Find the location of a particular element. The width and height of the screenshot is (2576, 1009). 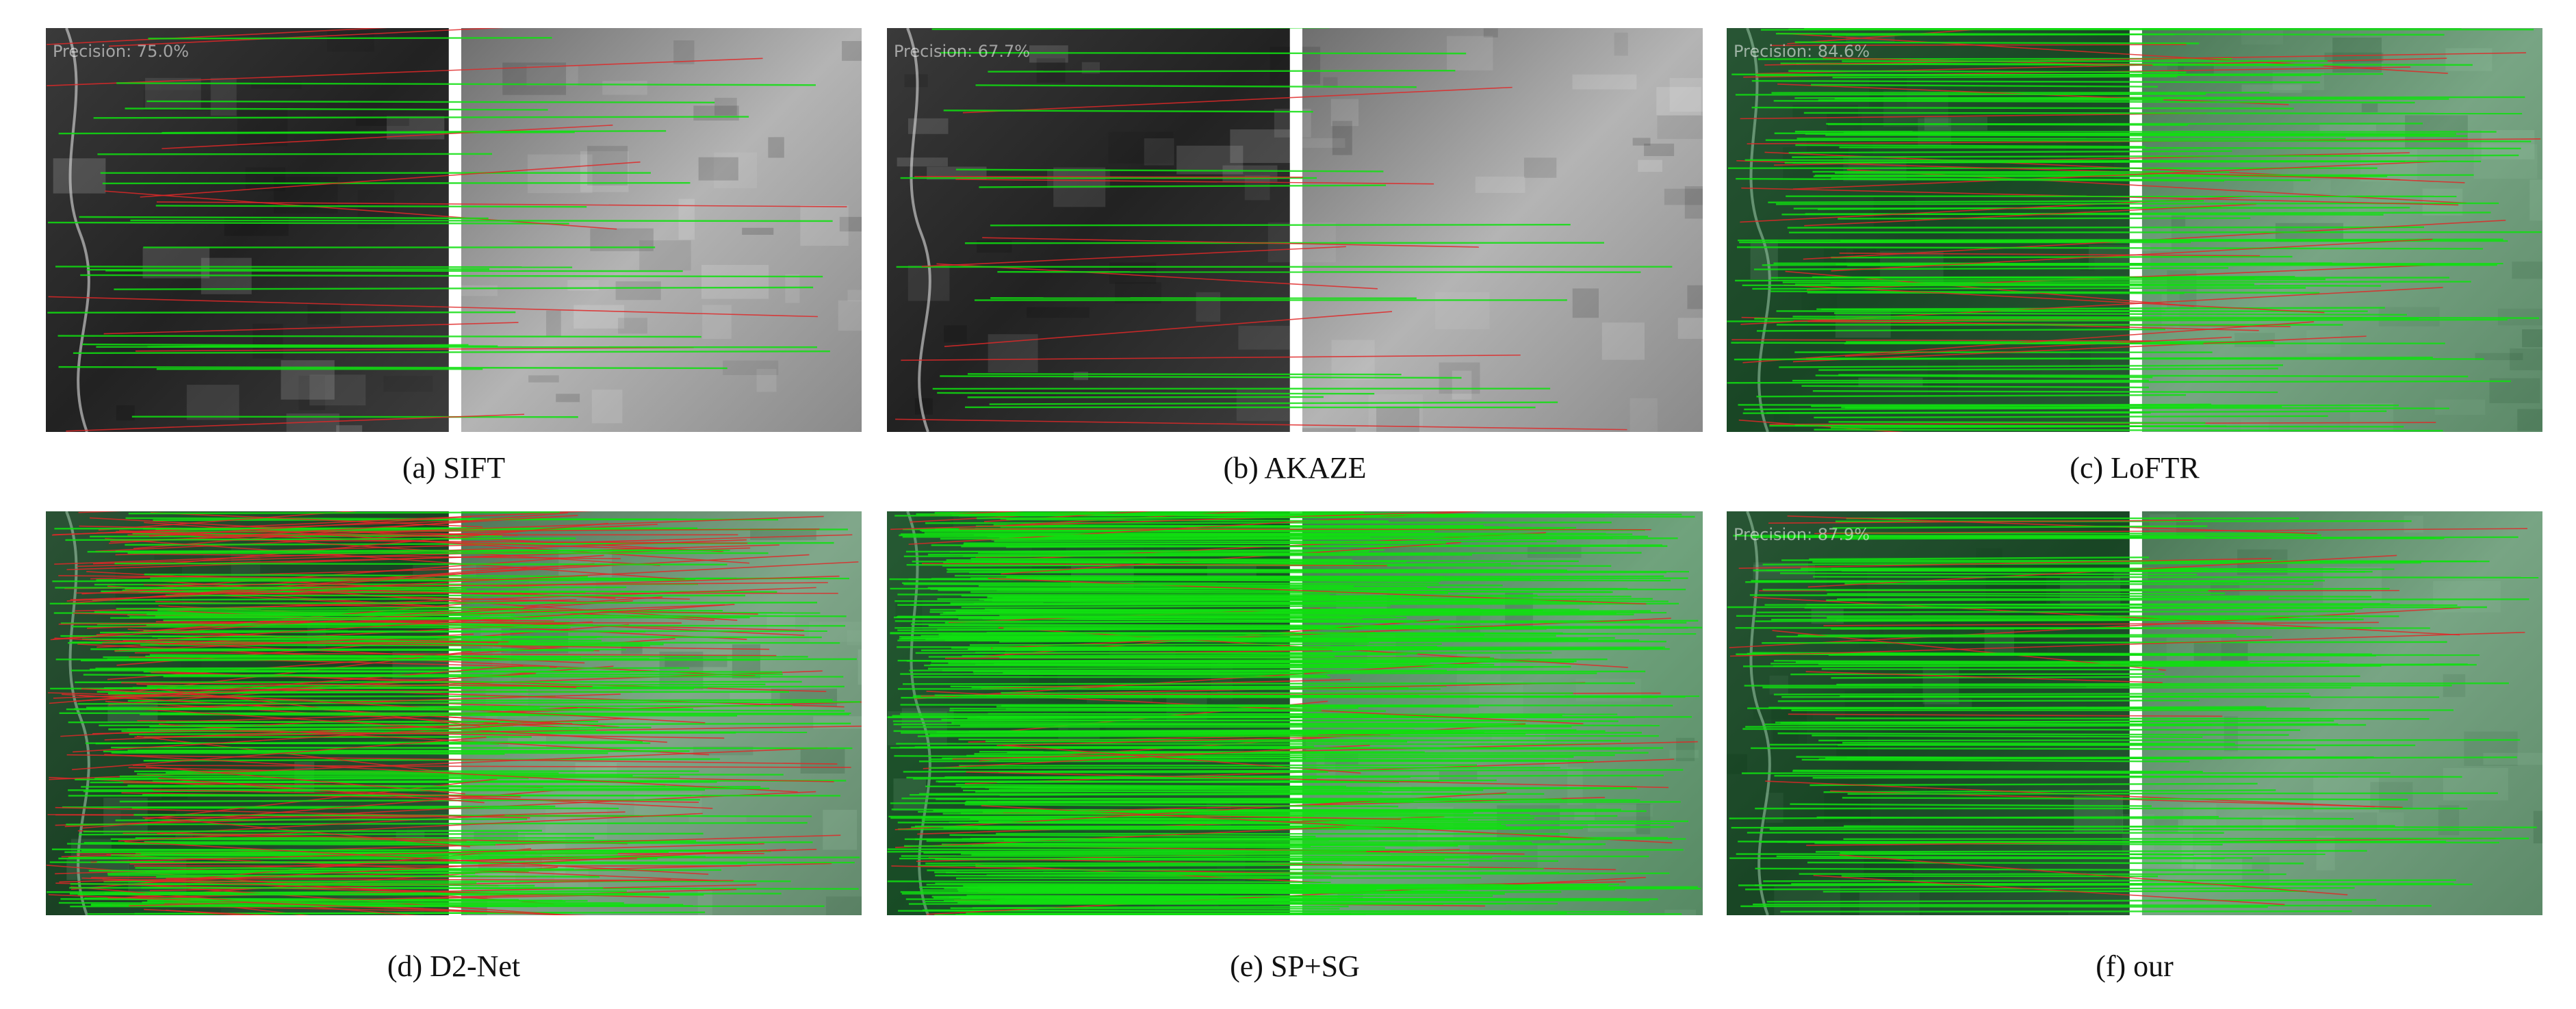

match-panel: Precision: 87.9% is located at coordinates (2134, 713).